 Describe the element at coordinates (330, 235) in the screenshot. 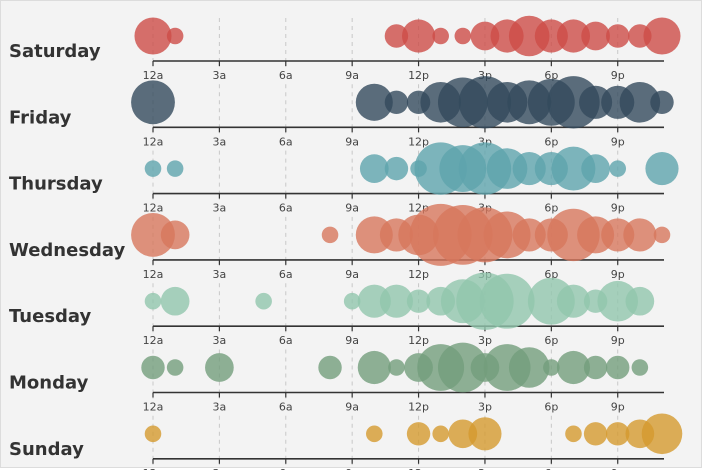

I see `bubble-wednesday-h8` at that location.